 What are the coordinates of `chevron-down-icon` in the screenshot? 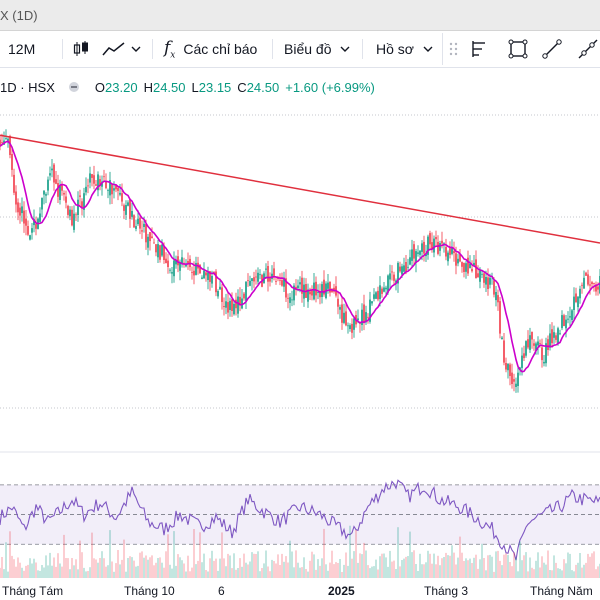 It's located at (345, 49).